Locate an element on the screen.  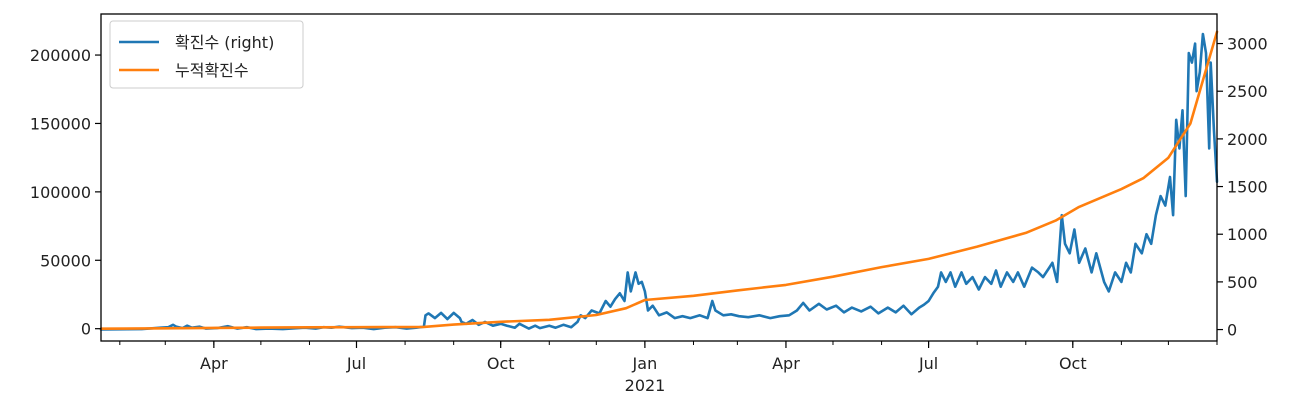
right-y-tick-label: 1500 is located at coordinates (1247, 187).